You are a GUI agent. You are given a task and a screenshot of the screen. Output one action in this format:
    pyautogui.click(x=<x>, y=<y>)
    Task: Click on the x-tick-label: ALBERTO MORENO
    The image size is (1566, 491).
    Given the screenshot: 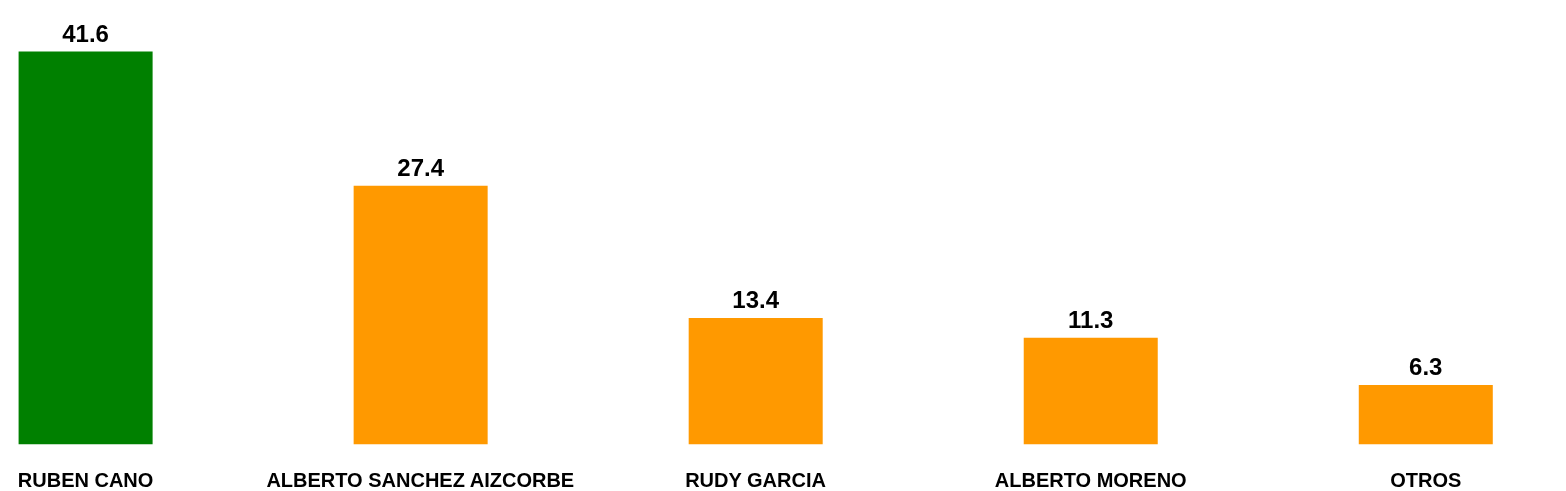 What is the action you would take?
    pyautogui.click(x=1090, y=479)
    